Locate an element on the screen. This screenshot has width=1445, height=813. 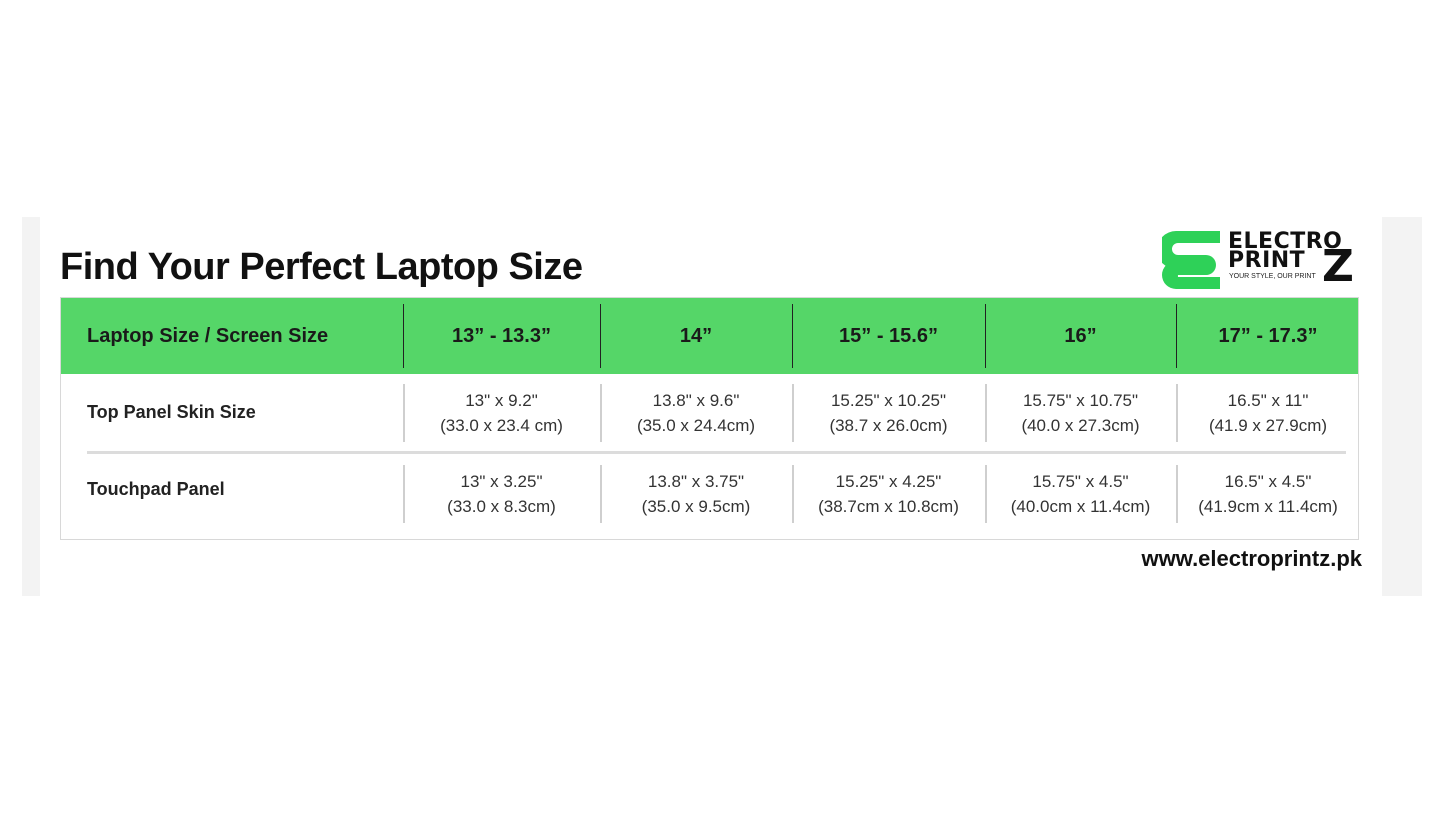
size-inches: 13.8" x 9.6" is located at coordinates (696, 400).